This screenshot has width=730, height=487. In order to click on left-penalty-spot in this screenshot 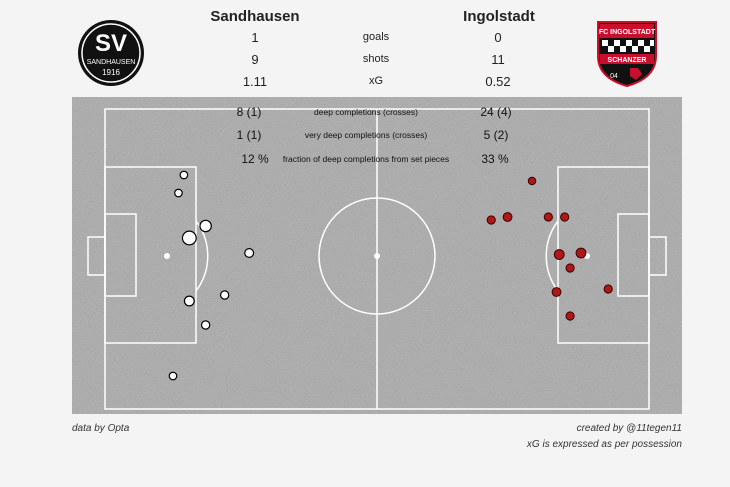, I will do `click(167, 256)`.